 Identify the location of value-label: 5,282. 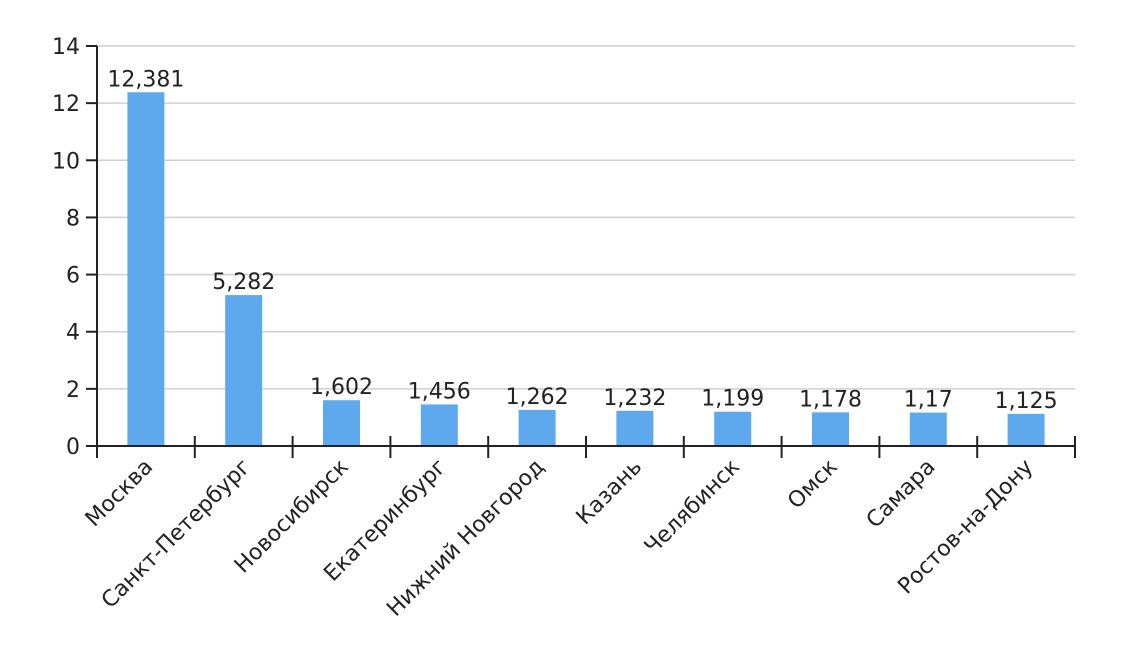
(243, 282).